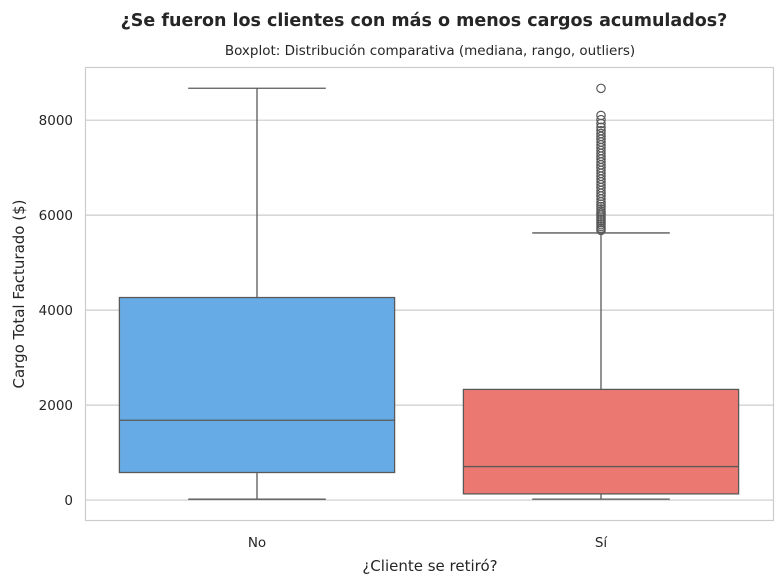 The width and height of the screenshot is (784, 587). What do you see at coordinates (428, 543) in the screenshot?
I see `x-axis-ticks: No Sí` at bounding box center [428, 543].